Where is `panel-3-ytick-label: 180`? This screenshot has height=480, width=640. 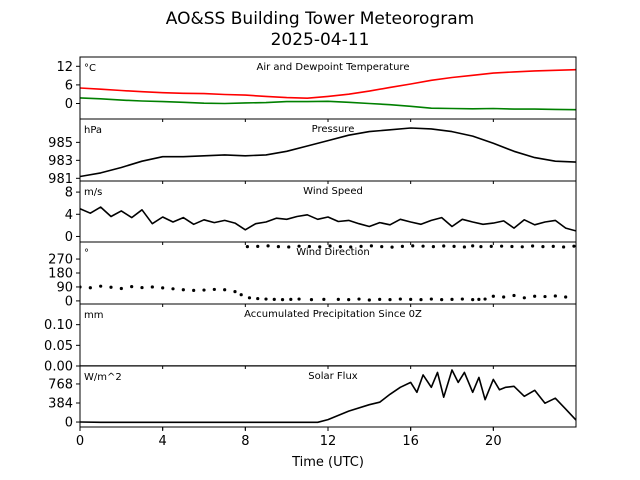
panel-3-ytick-label: 180 is located at coordinates (60, 274).